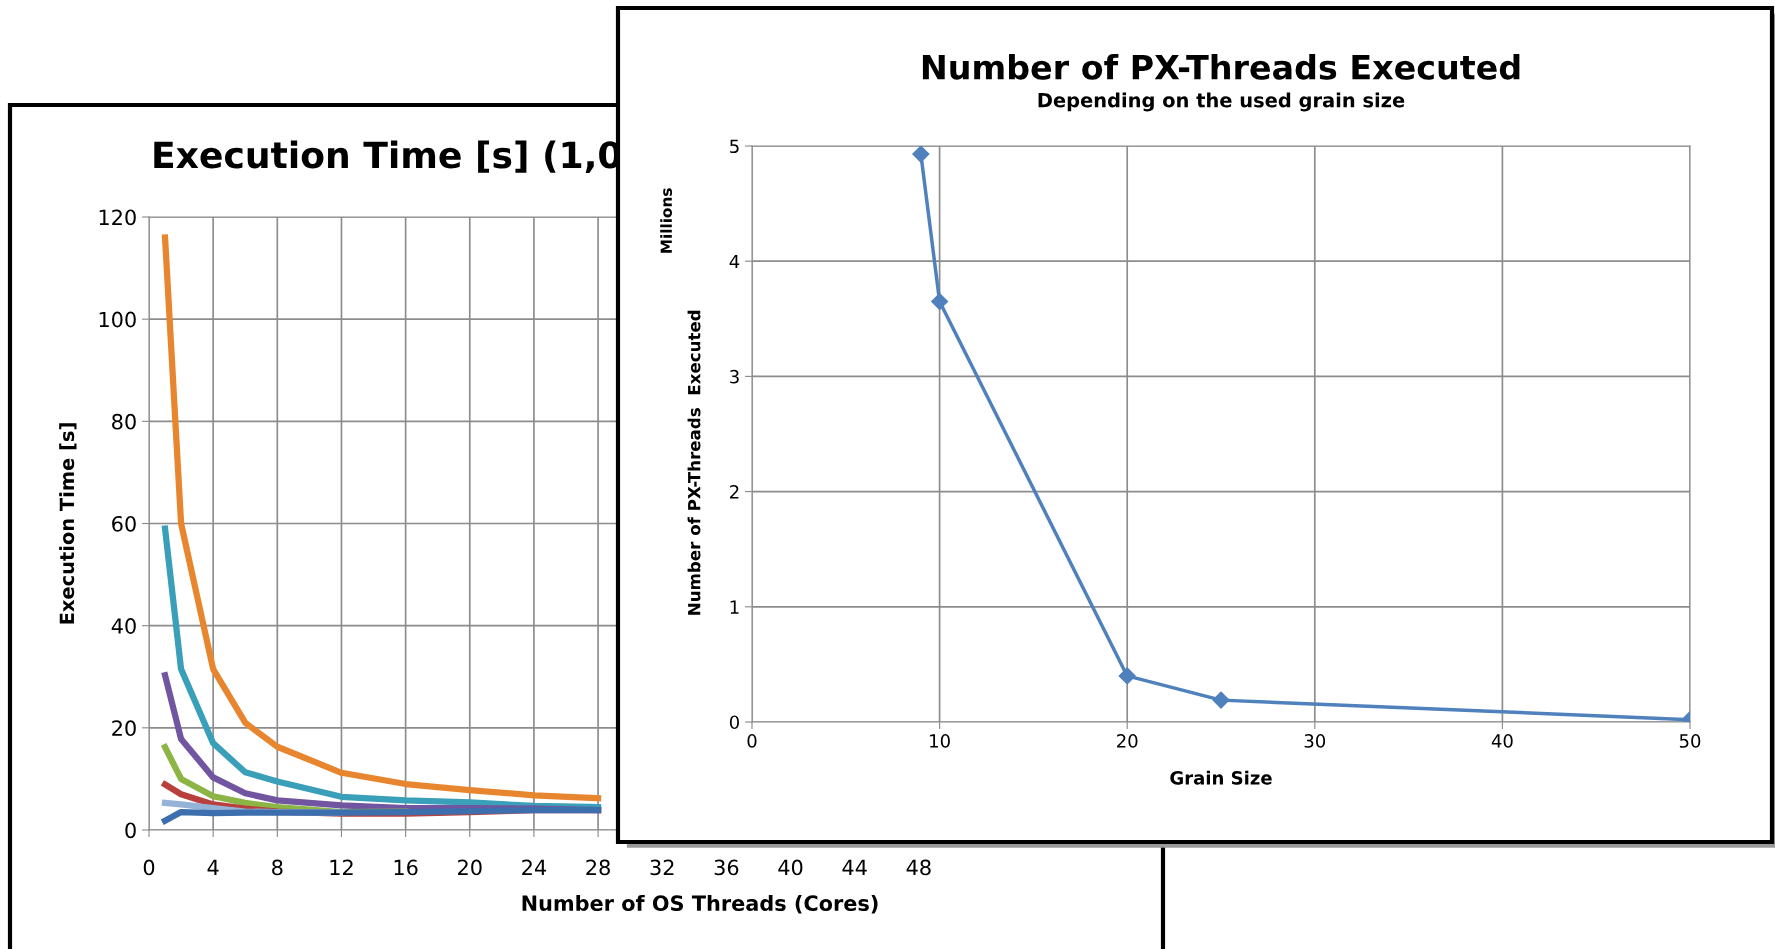 This screenshot has width=1775, height=949. What do you see at coordinates (666, 220) in the screenshot?
I see `annotation: Millions` at bounding box center [666, 220].